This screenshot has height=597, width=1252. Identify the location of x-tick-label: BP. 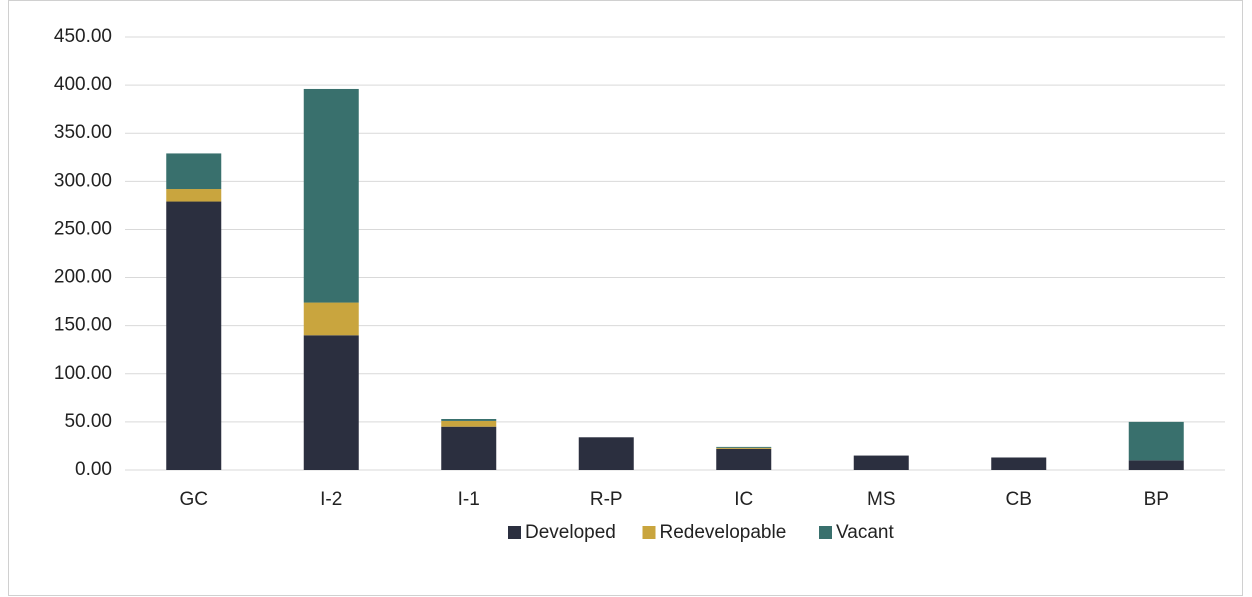
(1156, 499).